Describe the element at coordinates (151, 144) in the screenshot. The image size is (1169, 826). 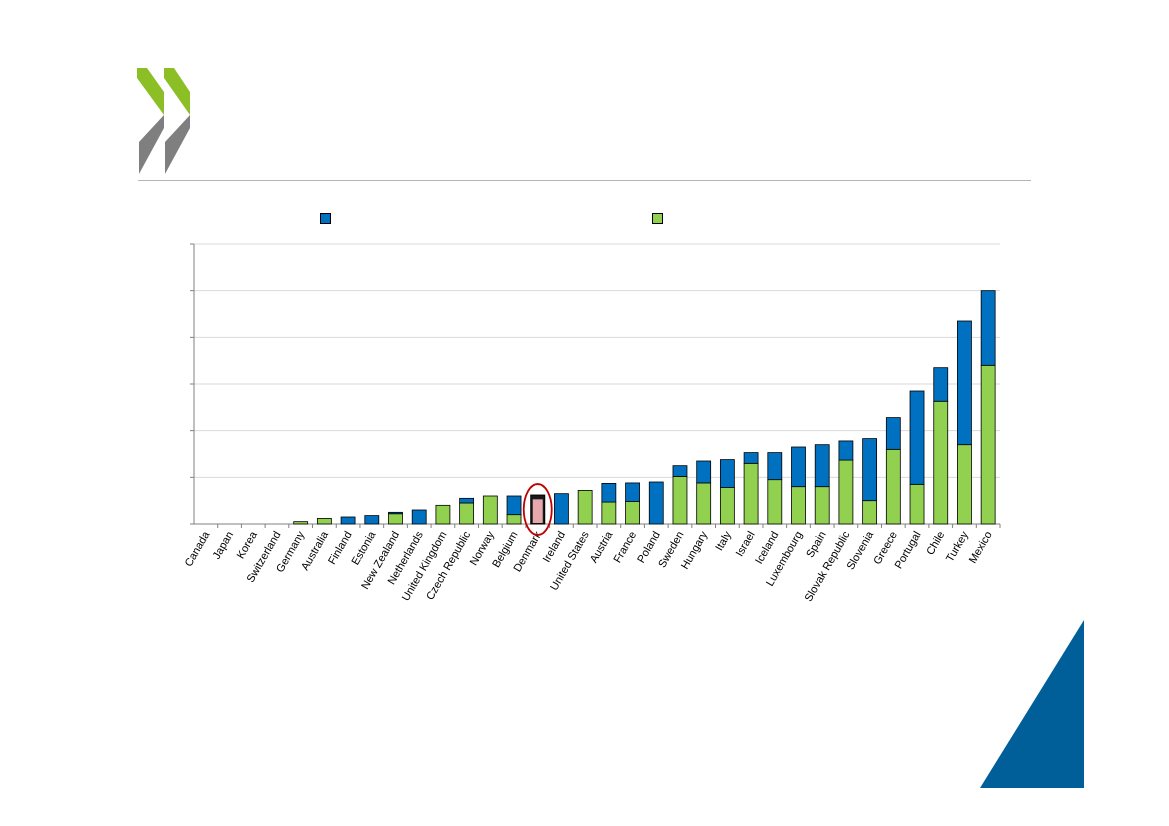
I see `logo-chevron-grey-left` at that location.